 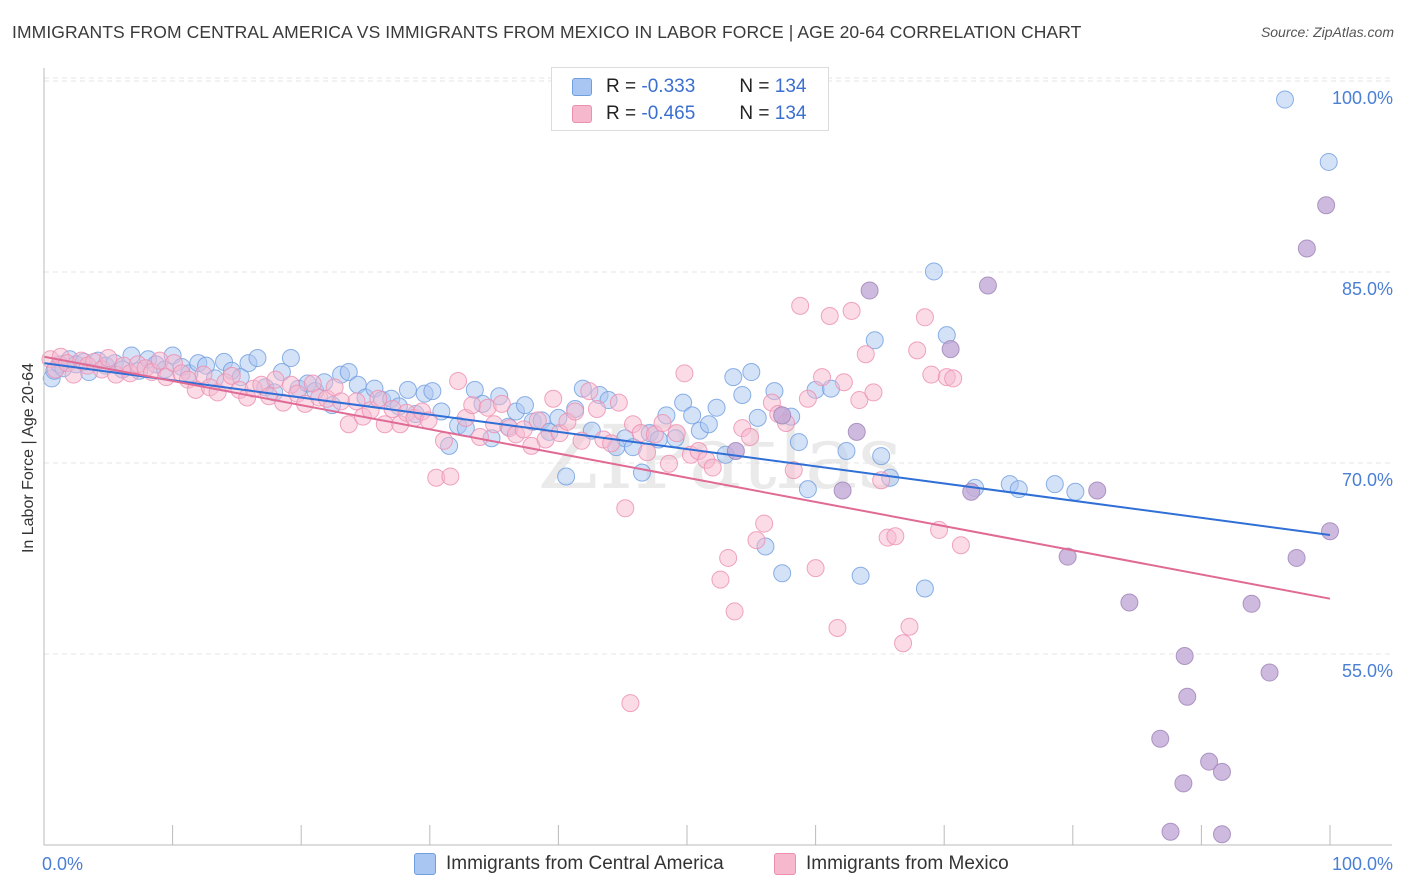 I want to click on legend-n-value: 134, so click(x=790, y=113).